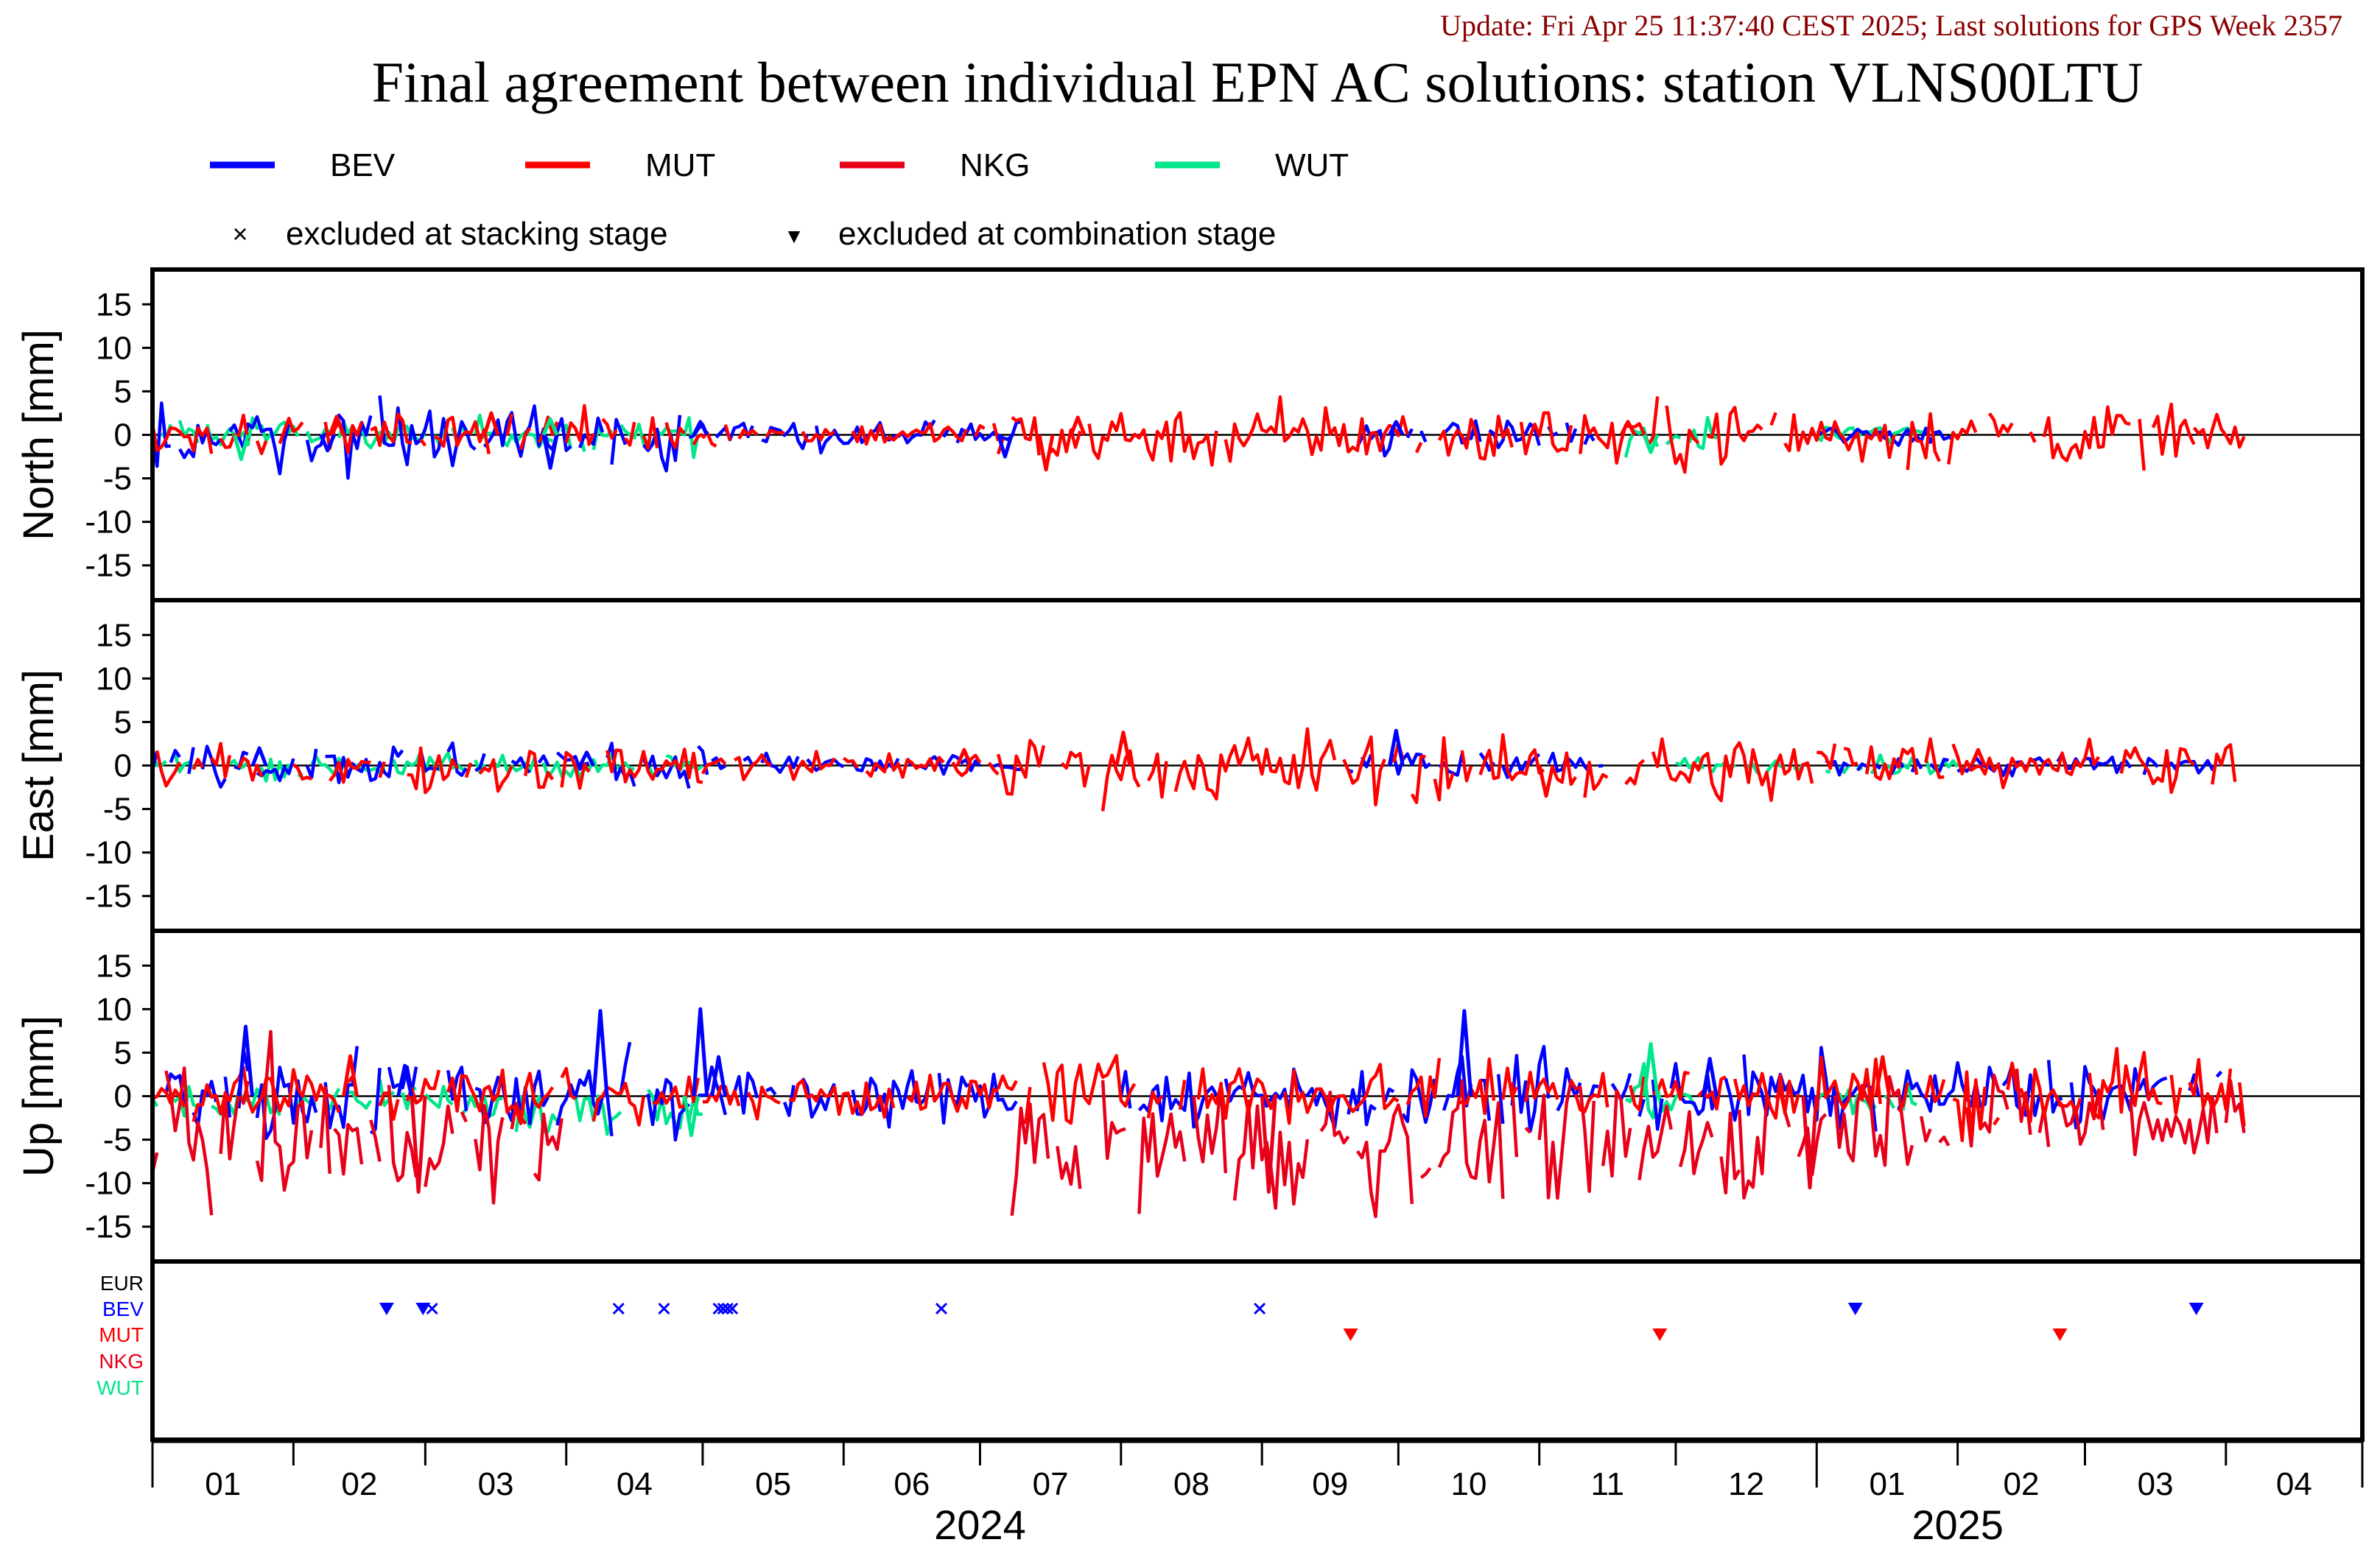 This screenshot has height=1545, width=2380. What do you see at coordinates (108, 853) in the screenshot?
I see `y-tick-label: -10` at bounding box center [108, 853].